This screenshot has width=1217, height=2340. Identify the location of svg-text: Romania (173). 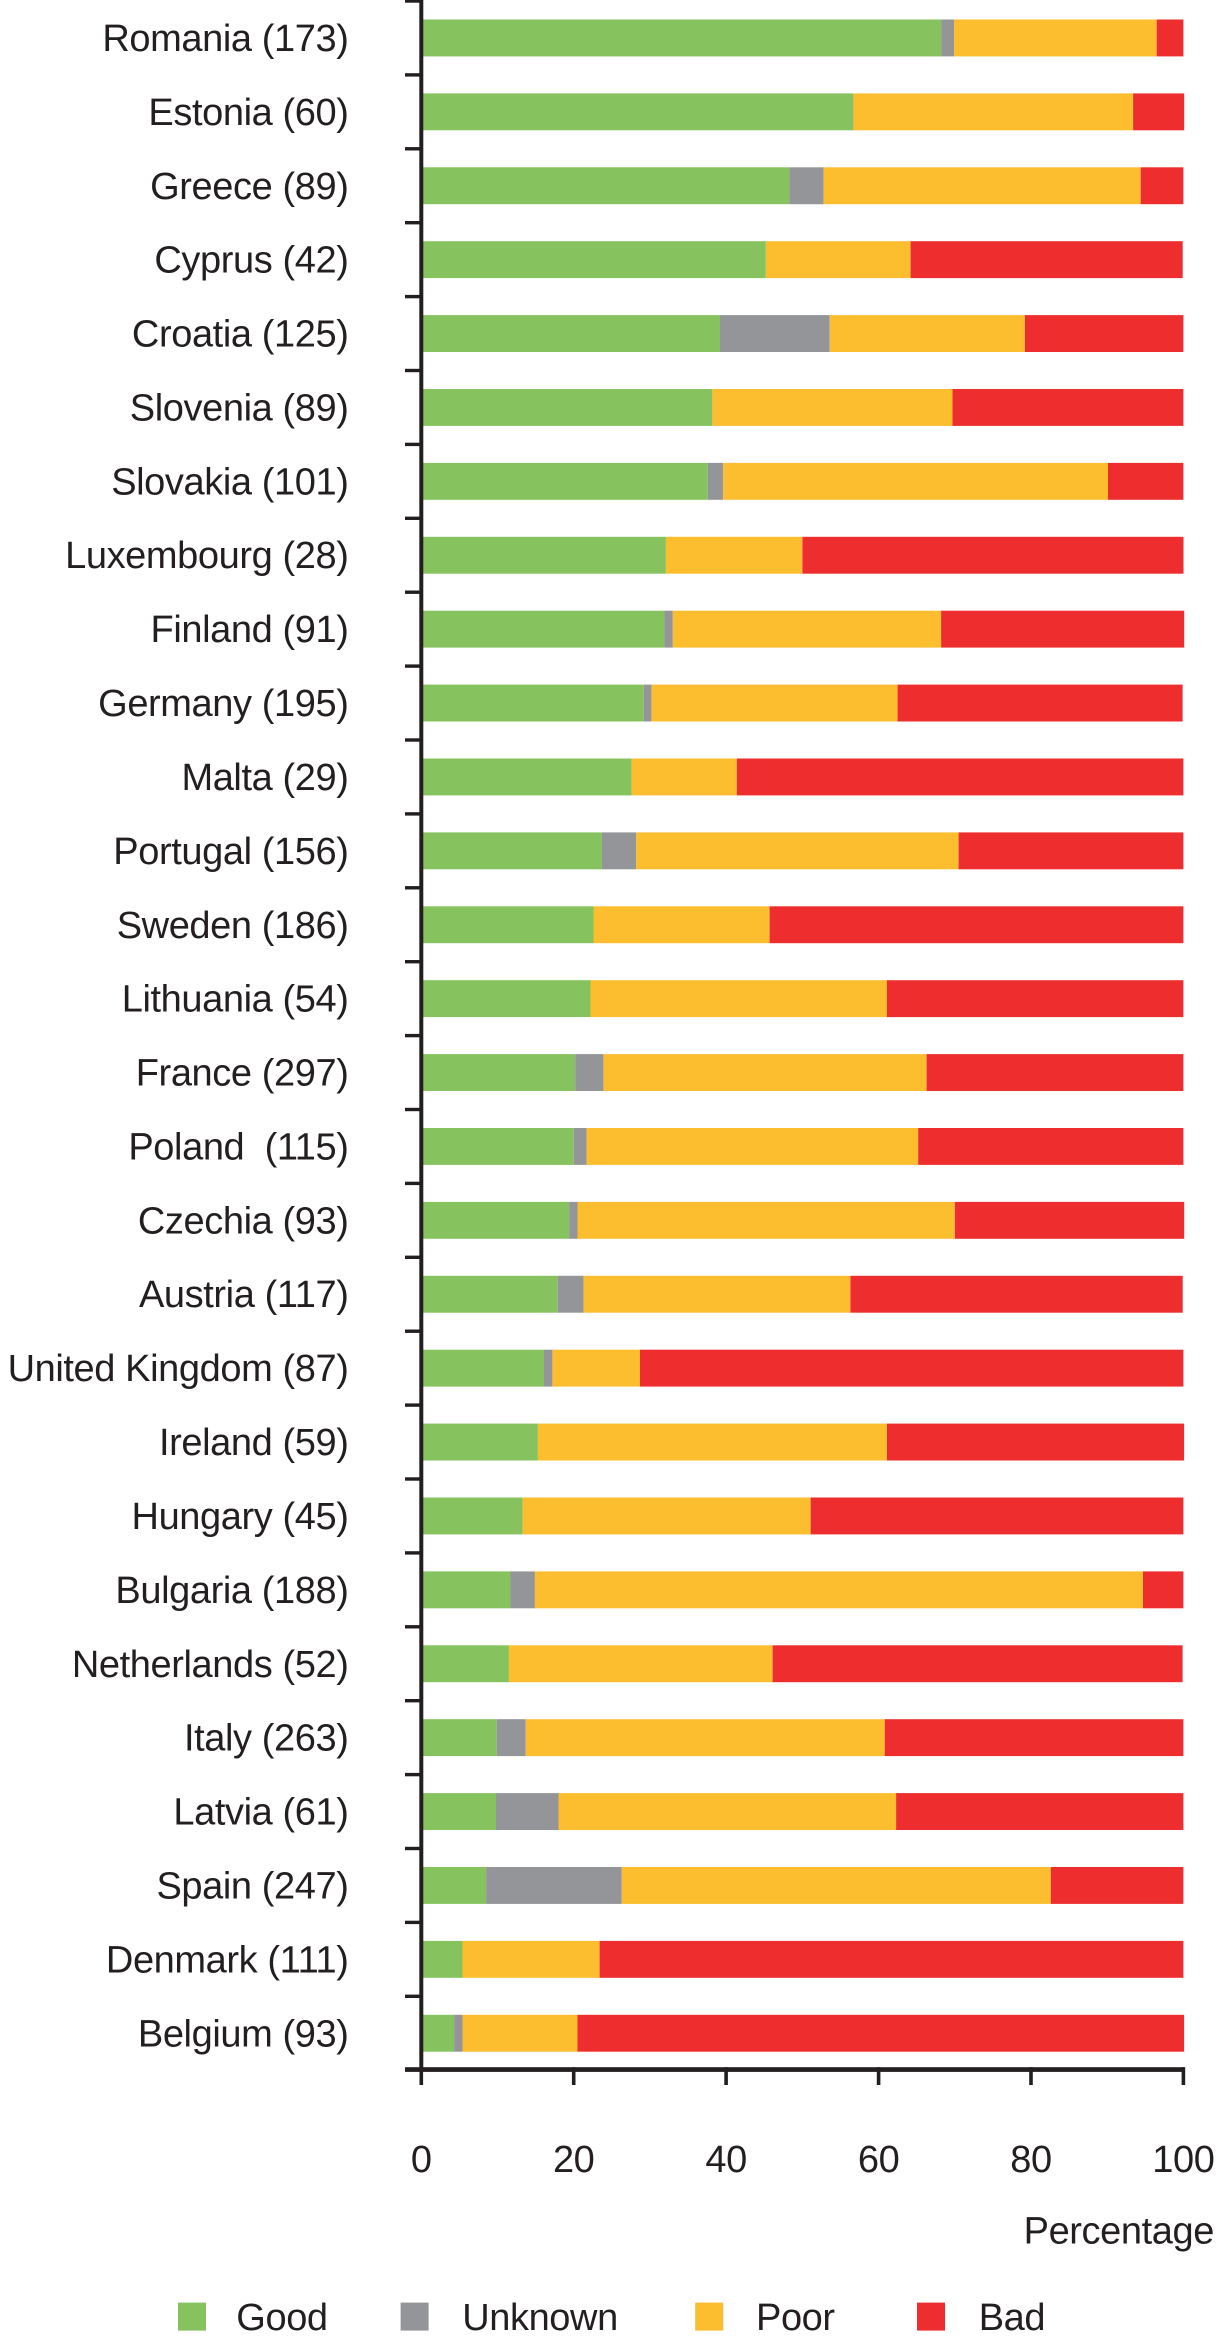
(225, 39).